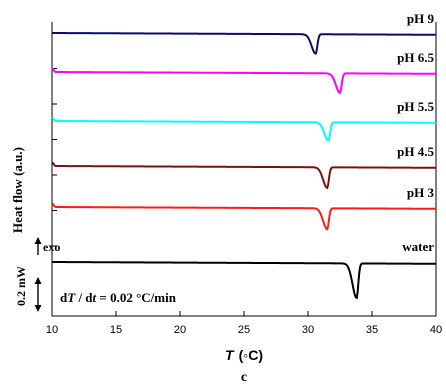 The image size is (446, 388). I want to click on x-ticks: 10 15 20 25 30 35 40, so click(244, 323).